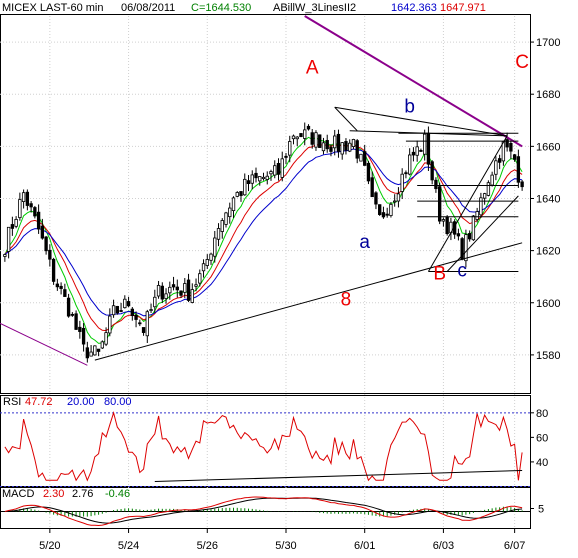 The height and width of the screenshot is (558, 578). What do you see at coordinates (548, 147) in the screenshot?
I see `price-tick-label: 1660` at bounding box center [548, 147].